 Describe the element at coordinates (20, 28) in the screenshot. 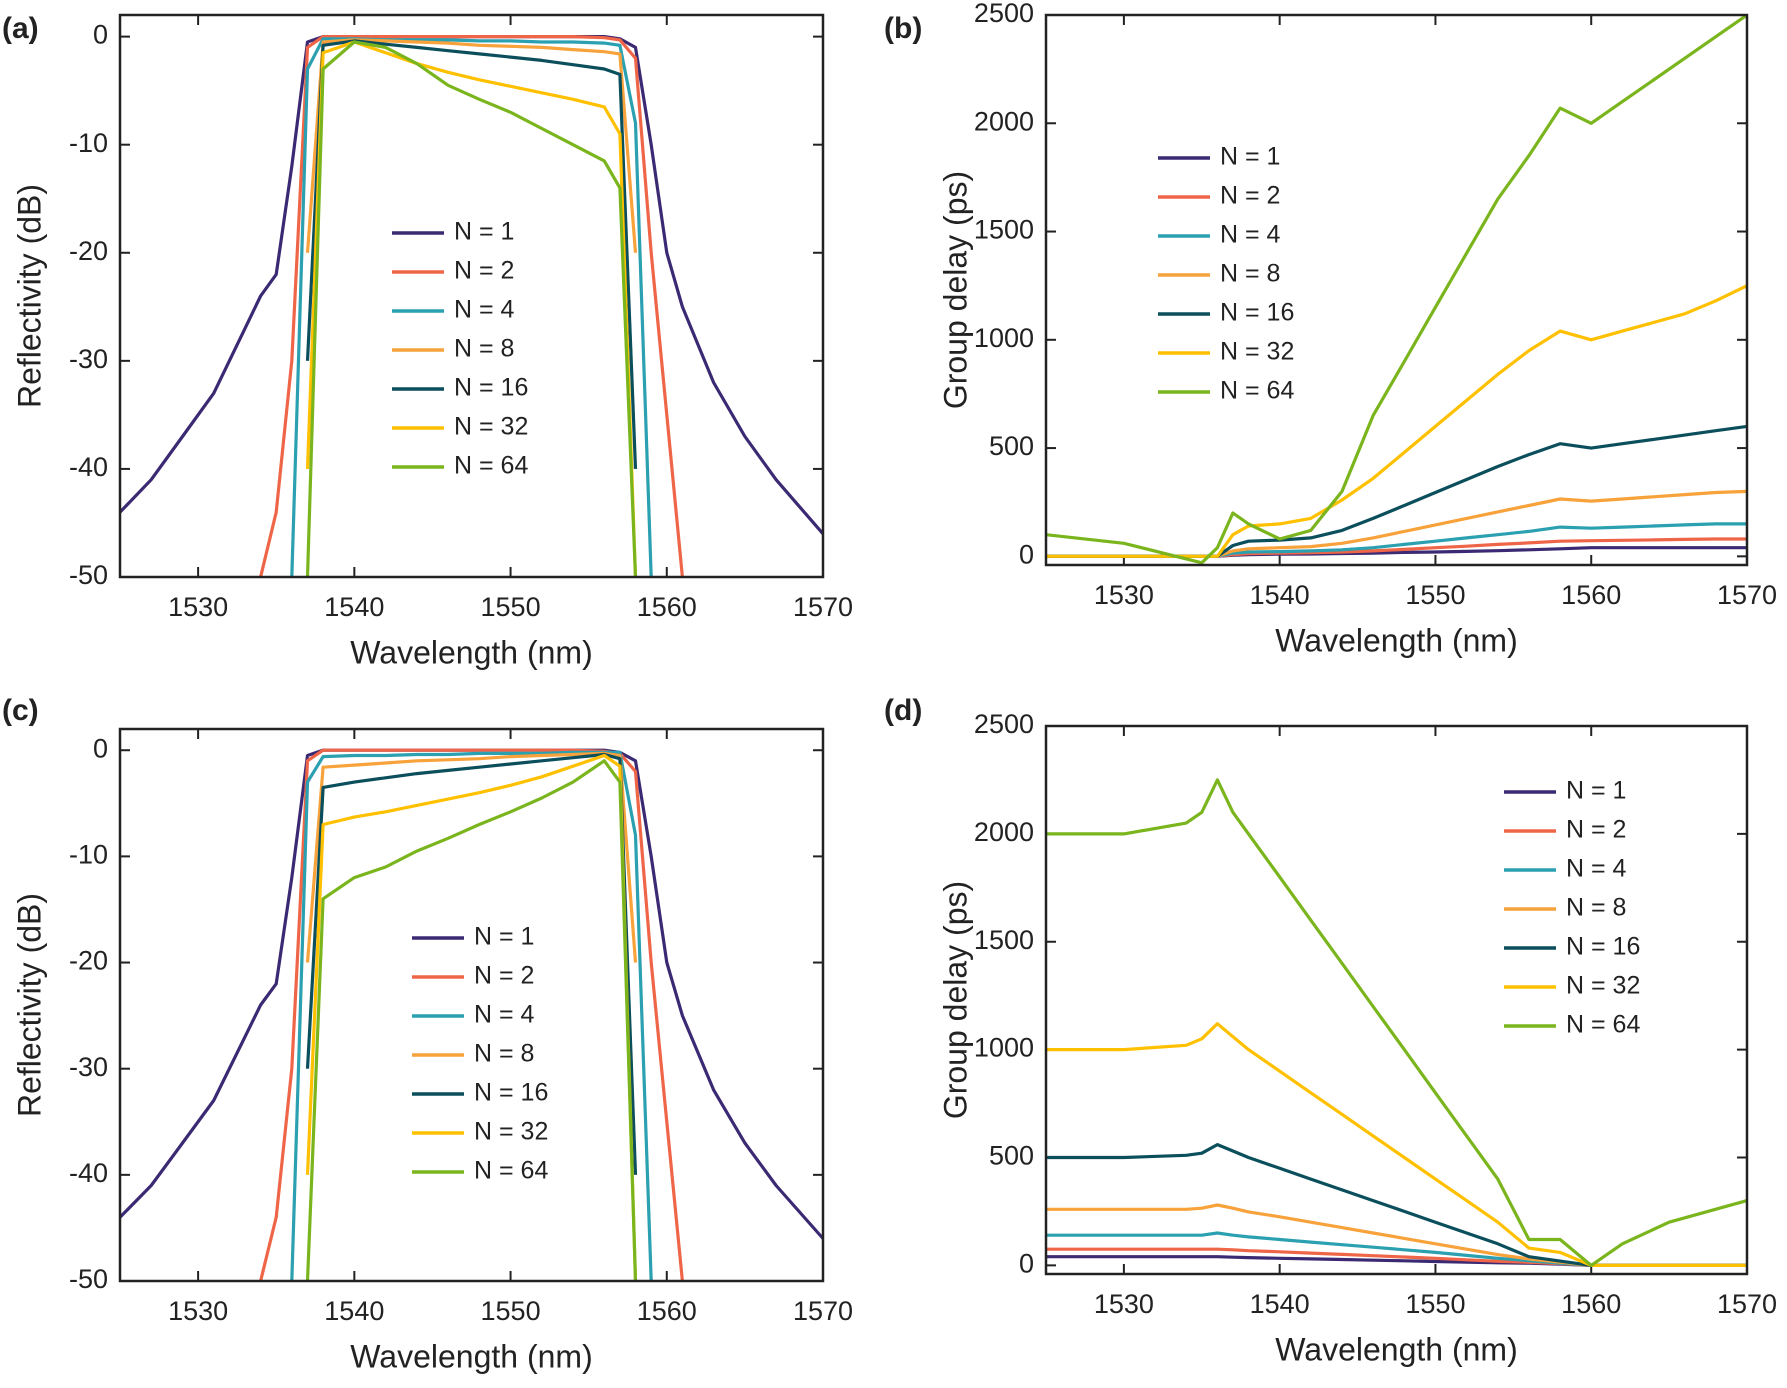

I see `panel-label: (a)` at that location.